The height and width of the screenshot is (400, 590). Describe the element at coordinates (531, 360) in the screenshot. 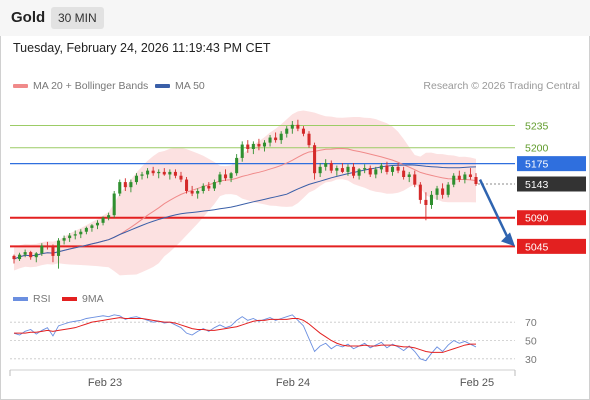

I see `rsi-tick-label: 30` at that location.